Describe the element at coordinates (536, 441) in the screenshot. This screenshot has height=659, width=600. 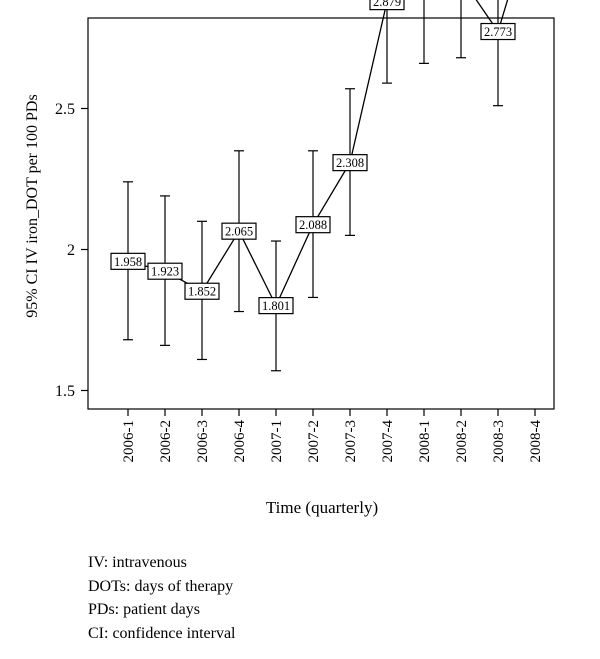
I see `x-tick-label: 2008-4` at that location.